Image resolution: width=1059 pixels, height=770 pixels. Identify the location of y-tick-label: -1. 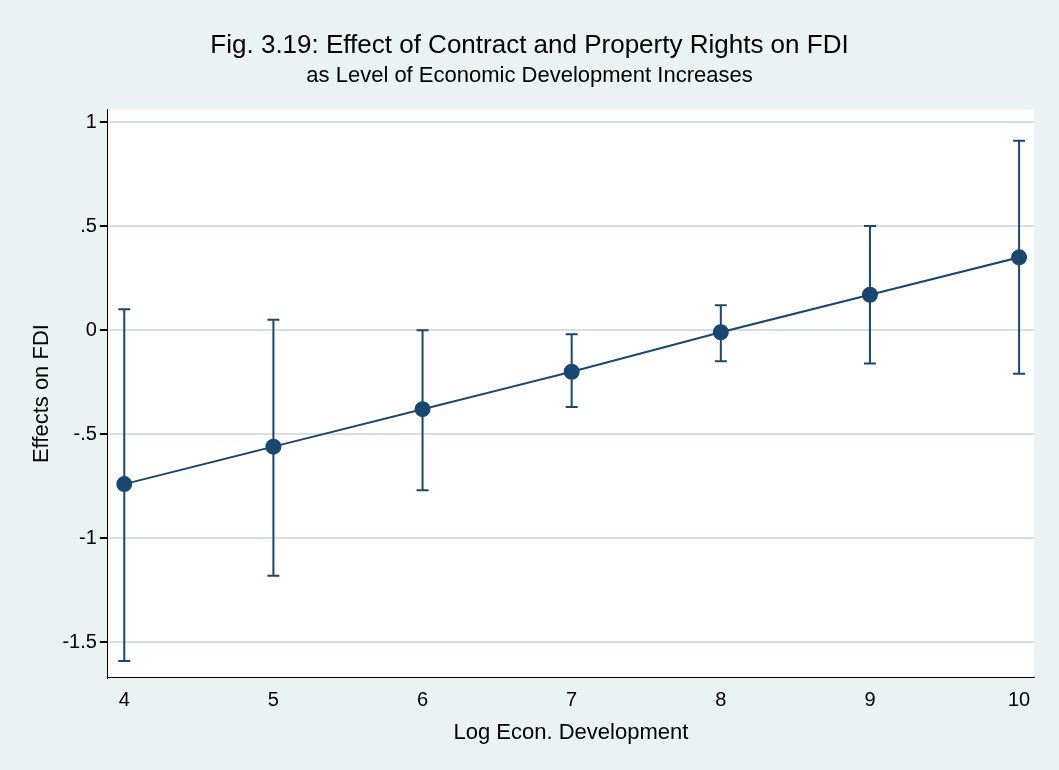
(88, 536).